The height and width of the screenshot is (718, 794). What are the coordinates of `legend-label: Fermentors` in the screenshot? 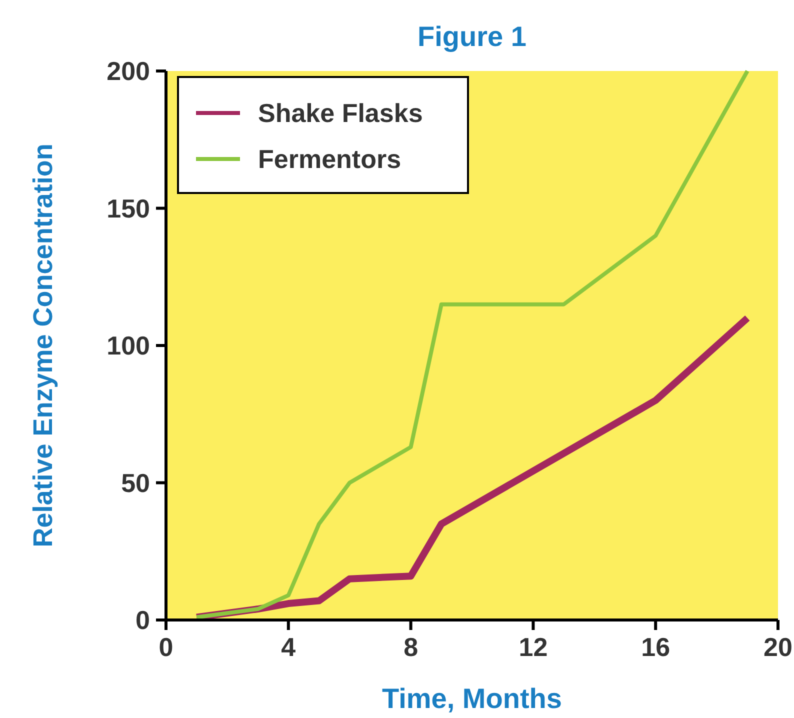 It's located at (330, 159).